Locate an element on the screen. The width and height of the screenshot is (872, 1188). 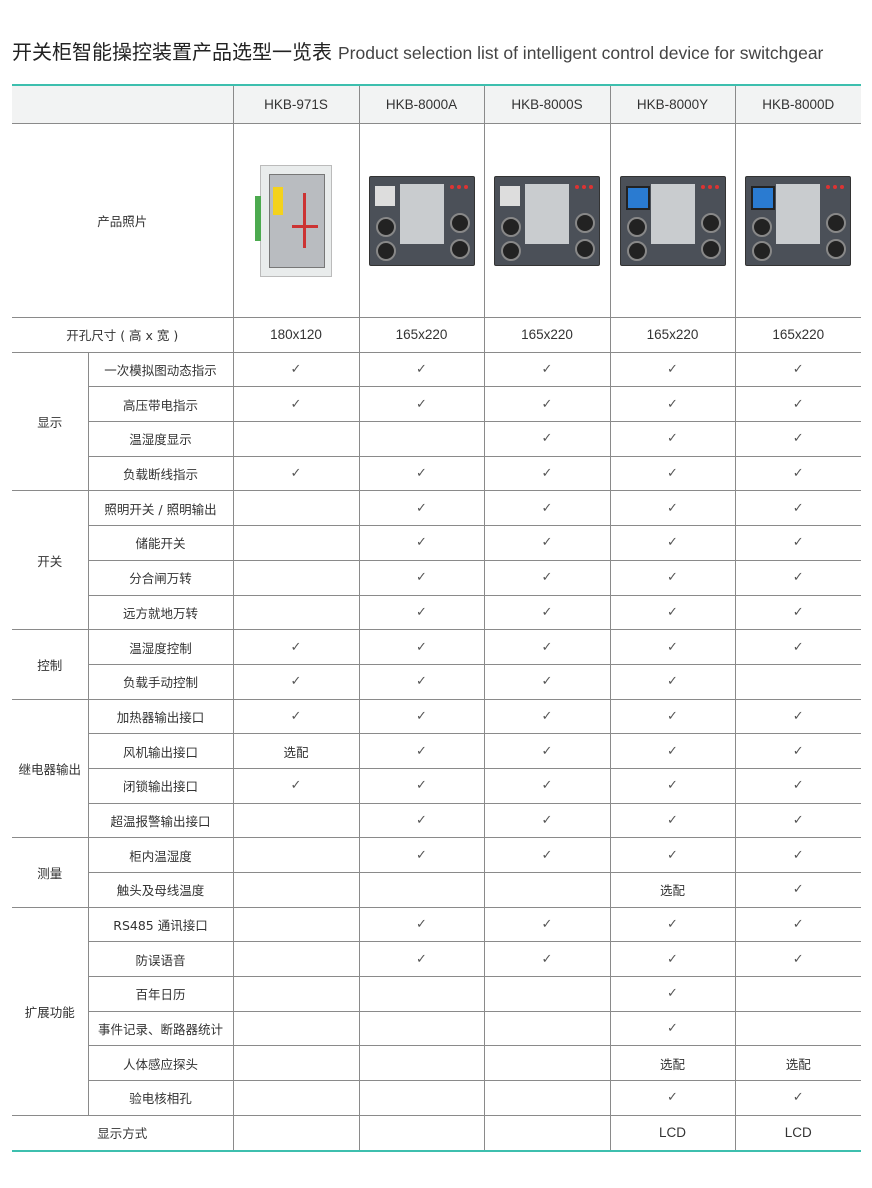
feature-label: 分合闸万转 is located at coordinates (161, 577).